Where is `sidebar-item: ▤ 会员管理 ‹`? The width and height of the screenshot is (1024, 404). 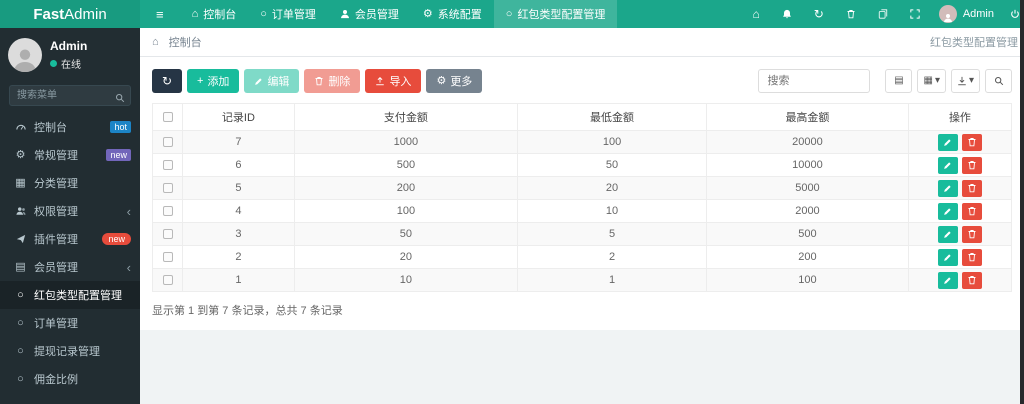
sidebar-item: ▤ 会员管理 ‹ is located at coordinates (70, 267).